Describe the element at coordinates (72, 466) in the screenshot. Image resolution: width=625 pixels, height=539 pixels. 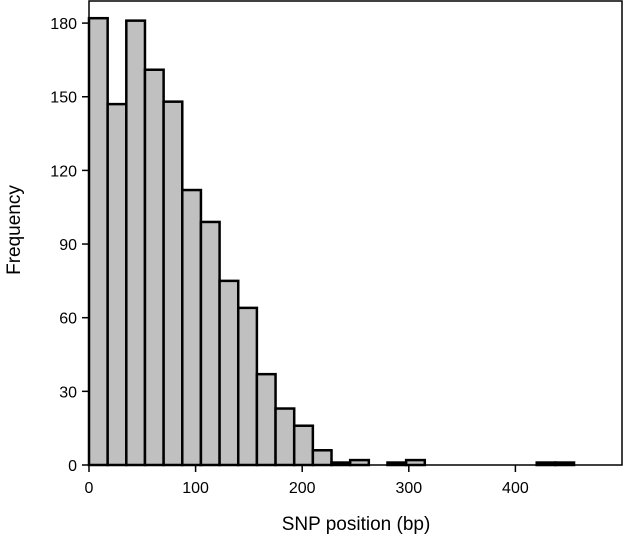
I see `y-tick-label: 0` at that location.